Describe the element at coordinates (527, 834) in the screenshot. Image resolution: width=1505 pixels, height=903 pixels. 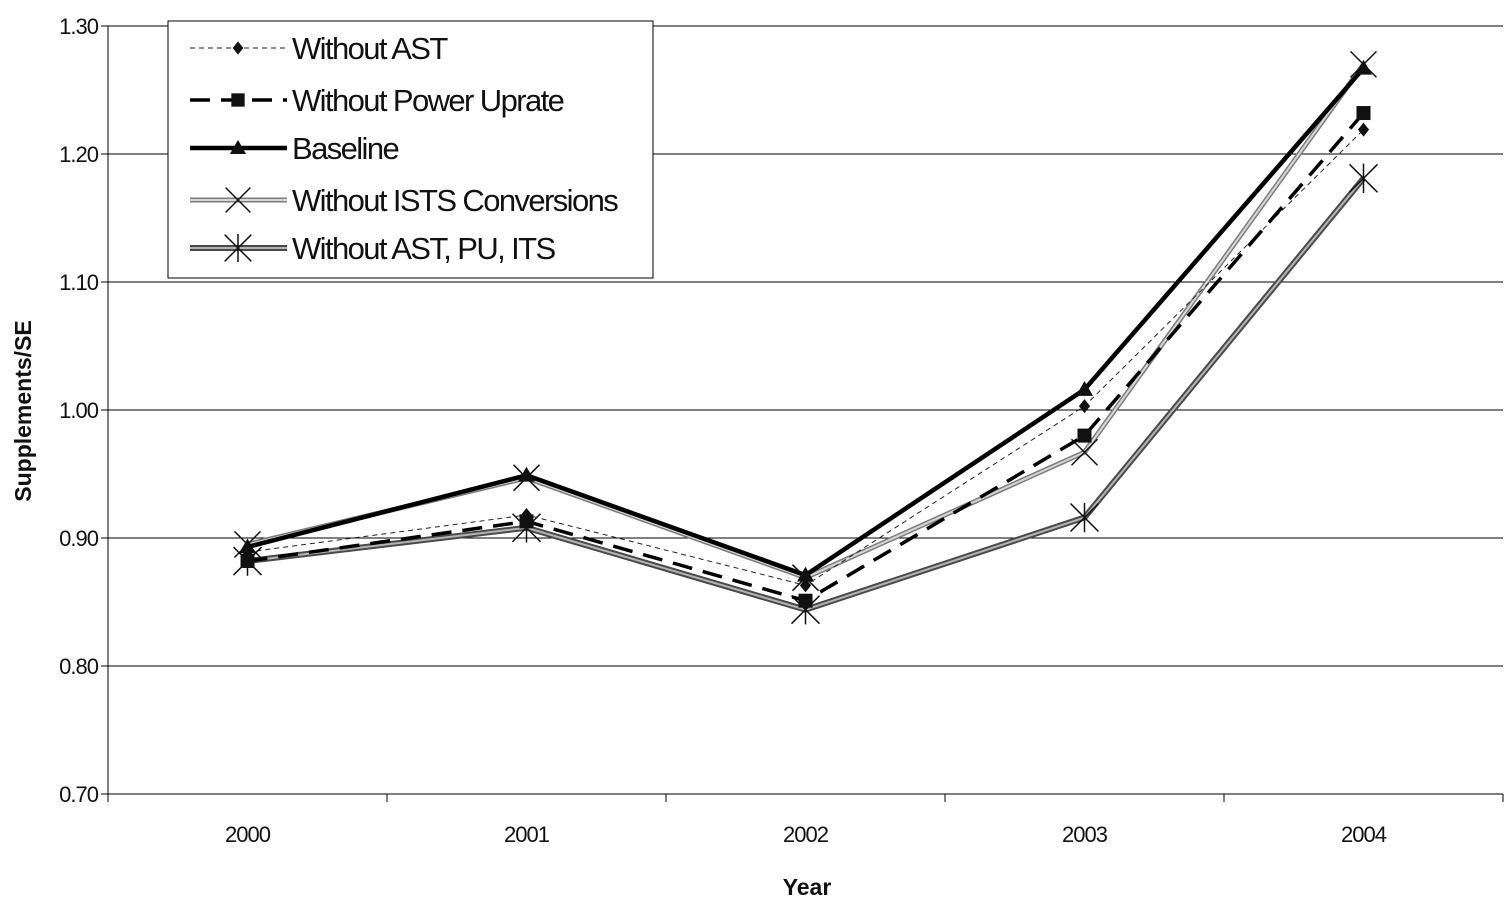
I see `x-tick-label: 2001` at that location.